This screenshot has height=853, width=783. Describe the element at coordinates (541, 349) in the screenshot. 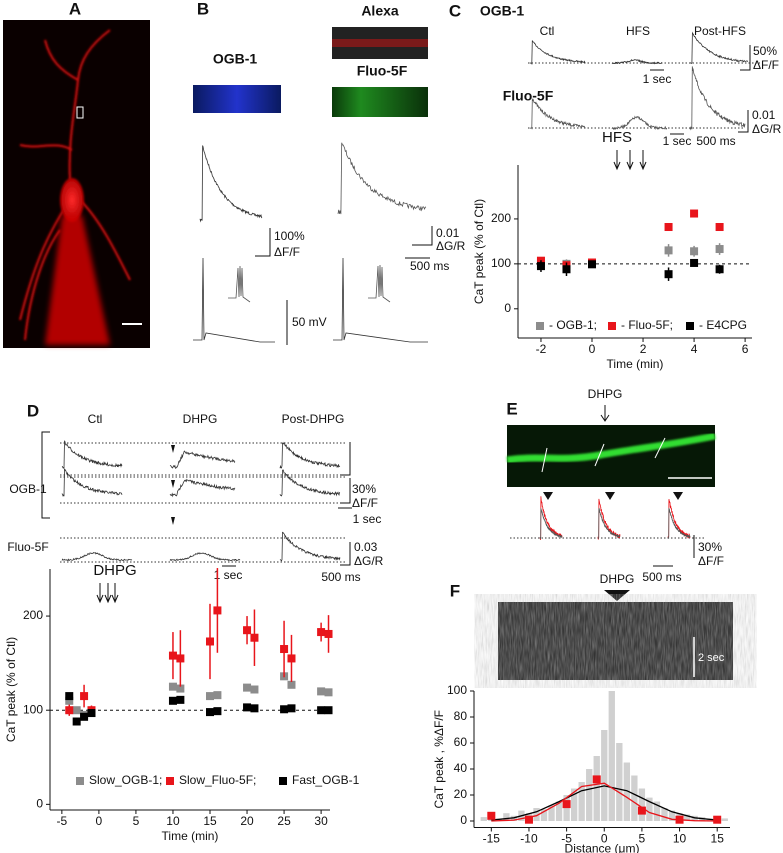

I see `x-tick-label: -2` at that location.